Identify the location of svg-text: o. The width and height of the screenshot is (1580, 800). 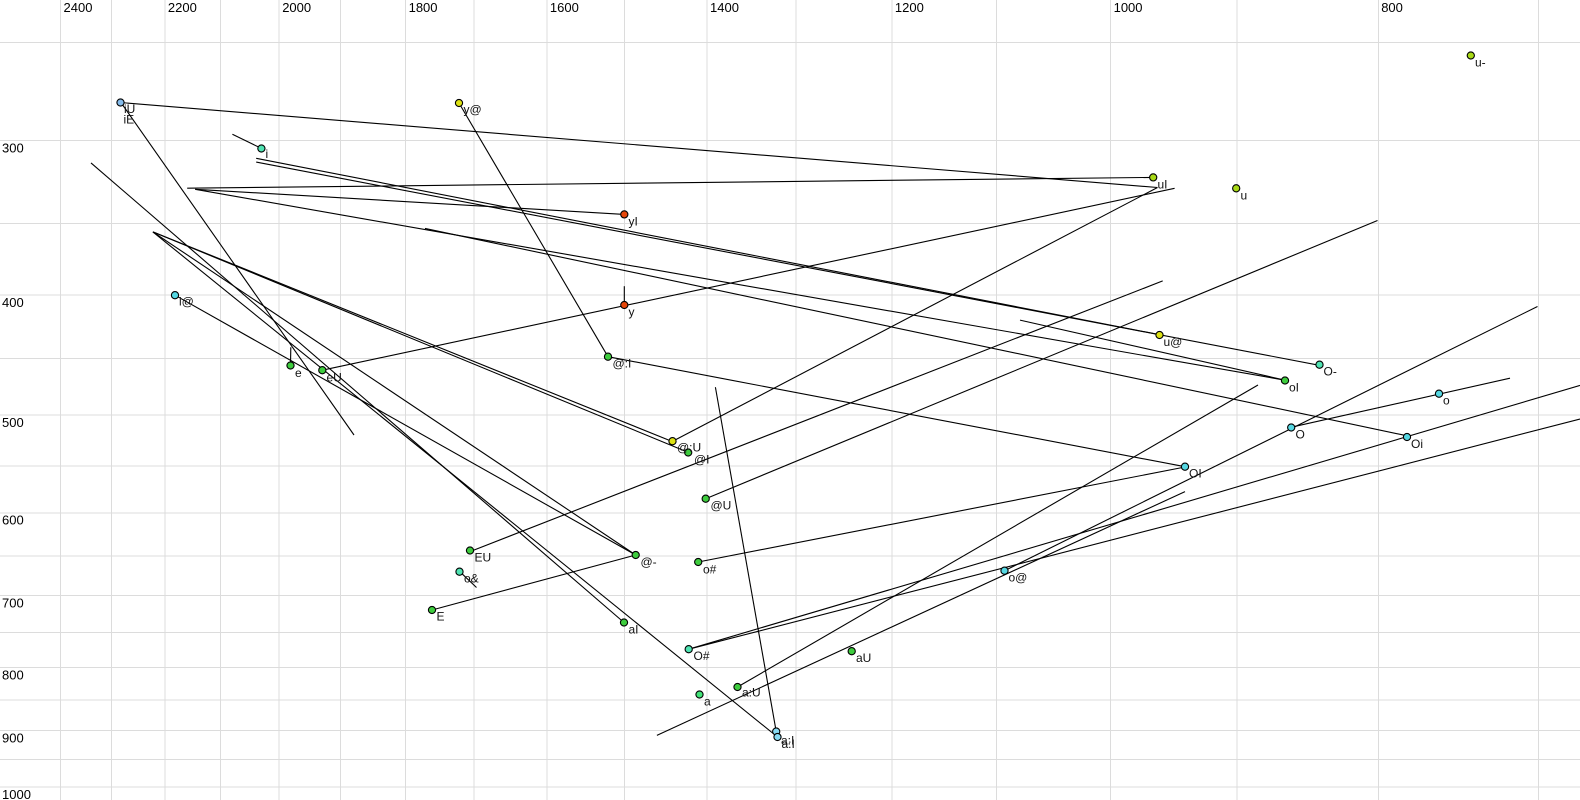
(1446, 401).